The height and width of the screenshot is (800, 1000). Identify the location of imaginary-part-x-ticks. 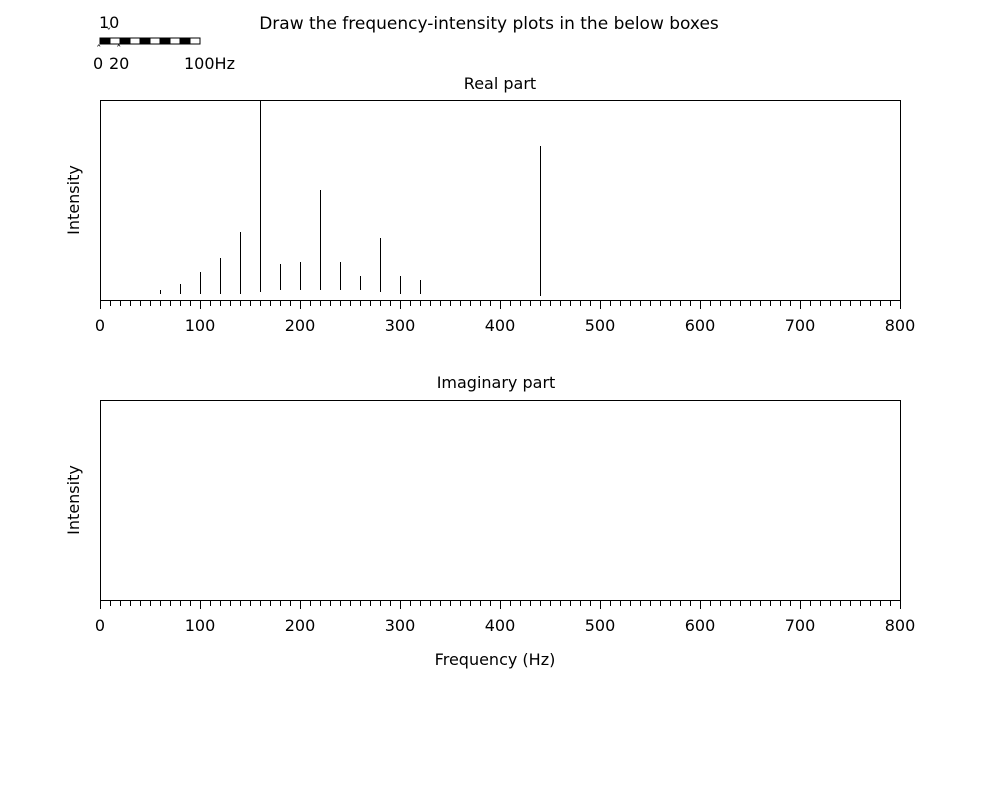
(500, 604).